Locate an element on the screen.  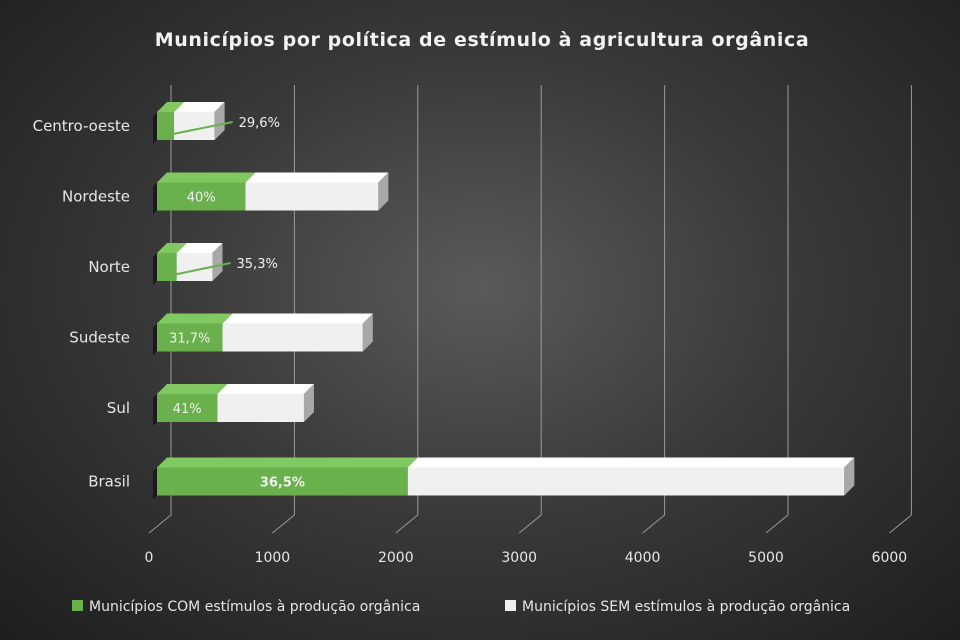
category-label: Norte is located at coordinates (109, 267).